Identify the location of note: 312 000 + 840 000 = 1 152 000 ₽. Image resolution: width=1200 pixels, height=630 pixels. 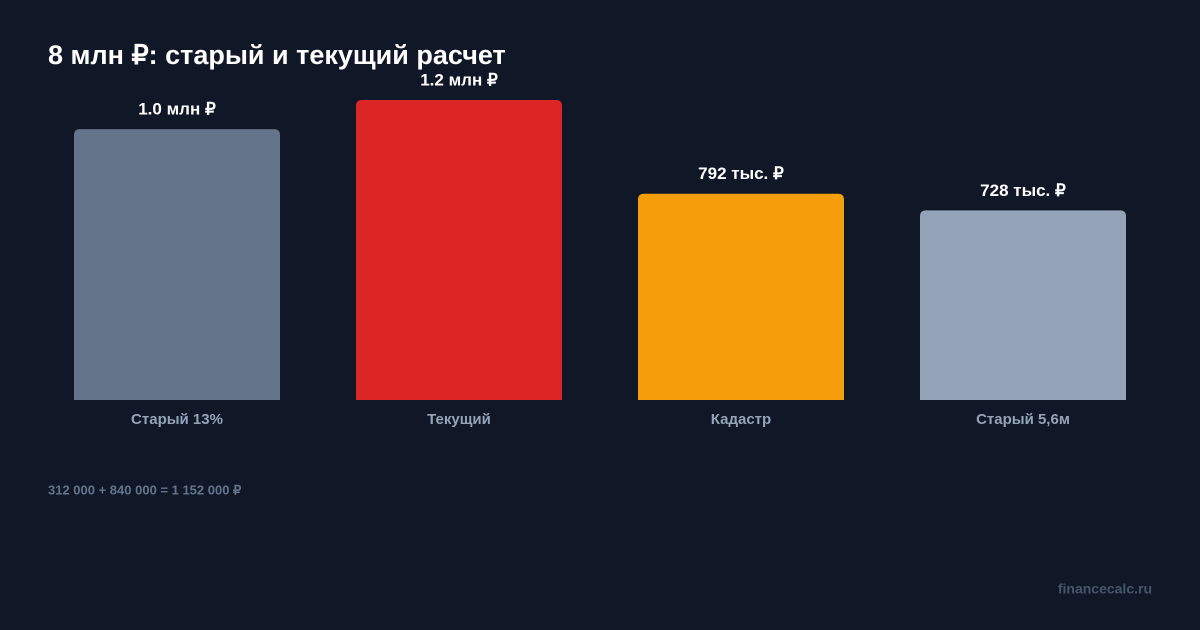
(145, 489).